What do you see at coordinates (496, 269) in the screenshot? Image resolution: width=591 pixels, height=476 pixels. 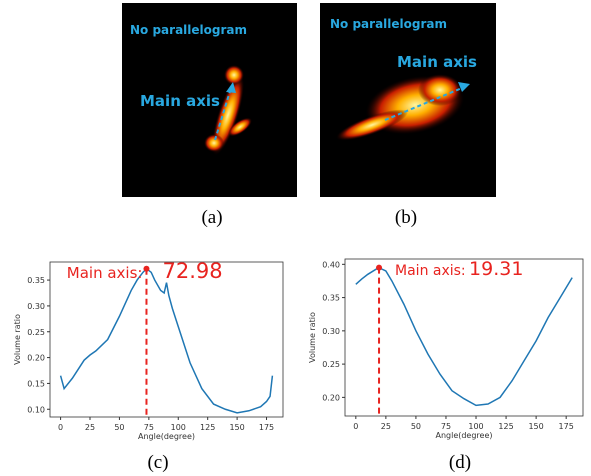 I see `annotation-value: 19.31` at bounding box center [496, 269].